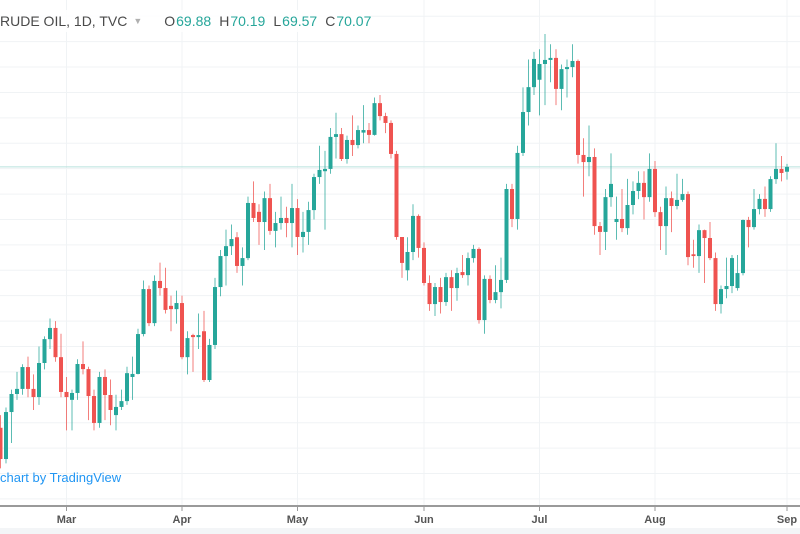 This screenshot has width=800, height=534. Describe the element at coordinates (194, 21) in the screenshot. I see `open-value: 69.88` at that location.